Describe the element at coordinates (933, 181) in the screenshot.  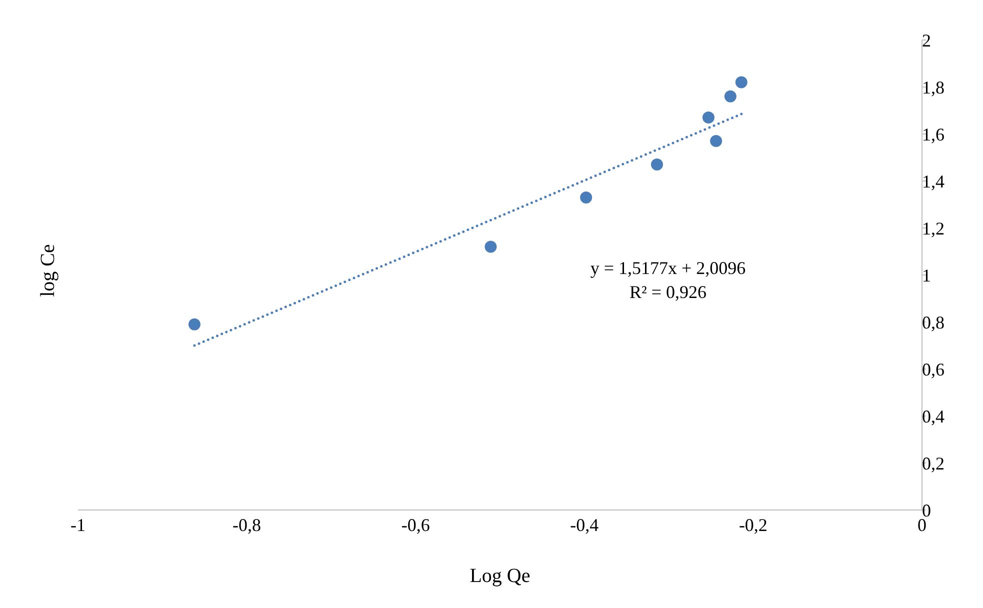
I see `y-tick-label: 1,4` at that location.